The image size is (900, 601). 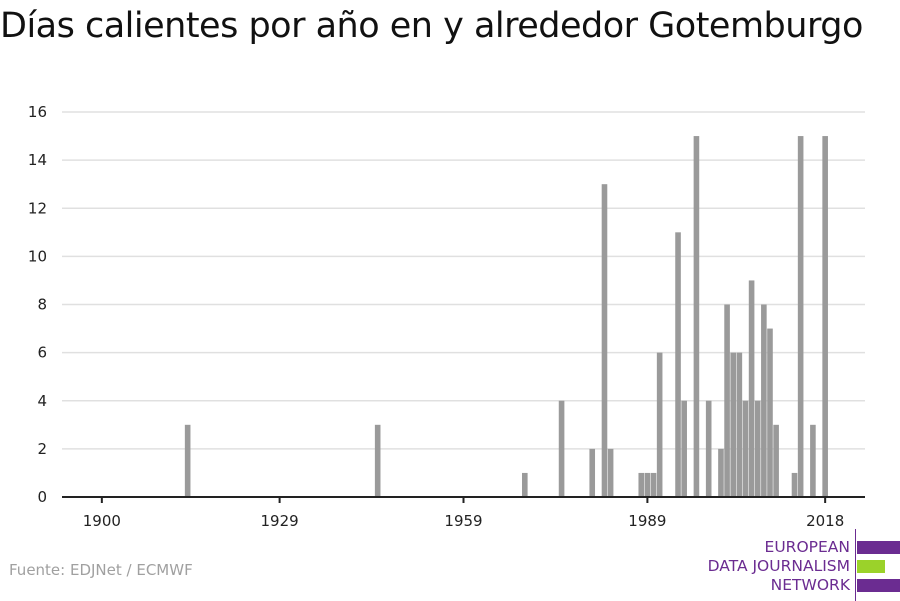 I want to click on y-tick-label: 2, so click(x=42, y=449).